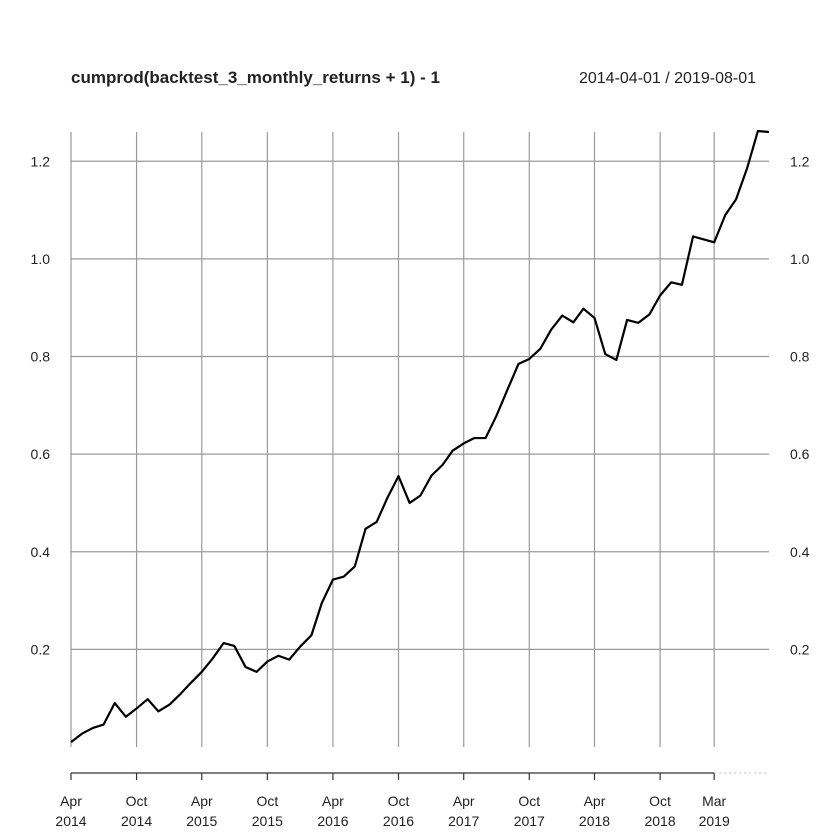 Image resolution: width=840 pixels, height=840 pixels. What do you see at coordinates (800, 357) in the screenshot?
I see `y-tick-label-right: 0.8` at bounding box center [800, 357].